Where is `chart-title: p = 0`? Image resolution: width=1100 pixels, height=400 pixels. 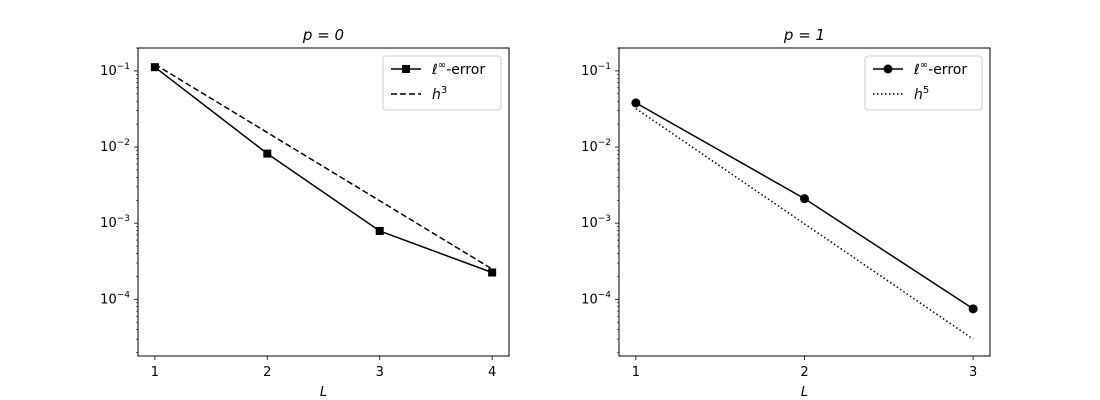
chart-title: p = 0 is located at coordinates (323, 35).